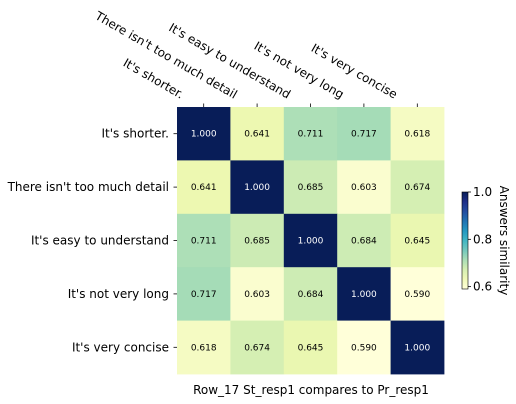 This screenshot has width=516, height=404. Describe the element at coordinates (482, 239) in the screenshot. I see `colorbar-tick-label: 0.8` at that location.